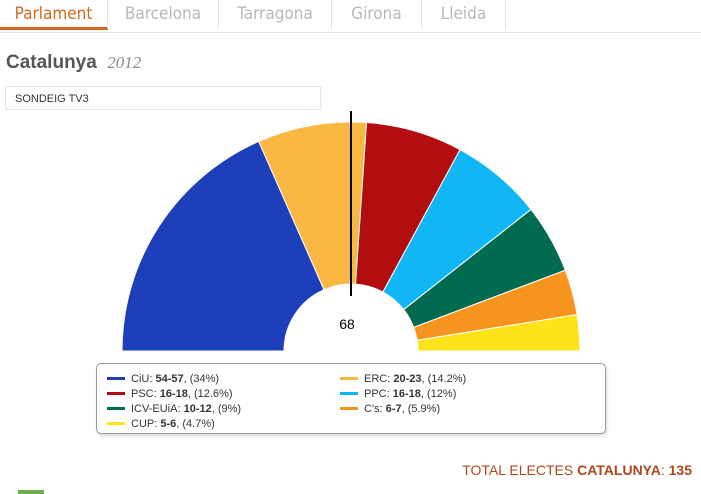  I want to click on legend-name: ICV-EUiA, so click(154, 409).